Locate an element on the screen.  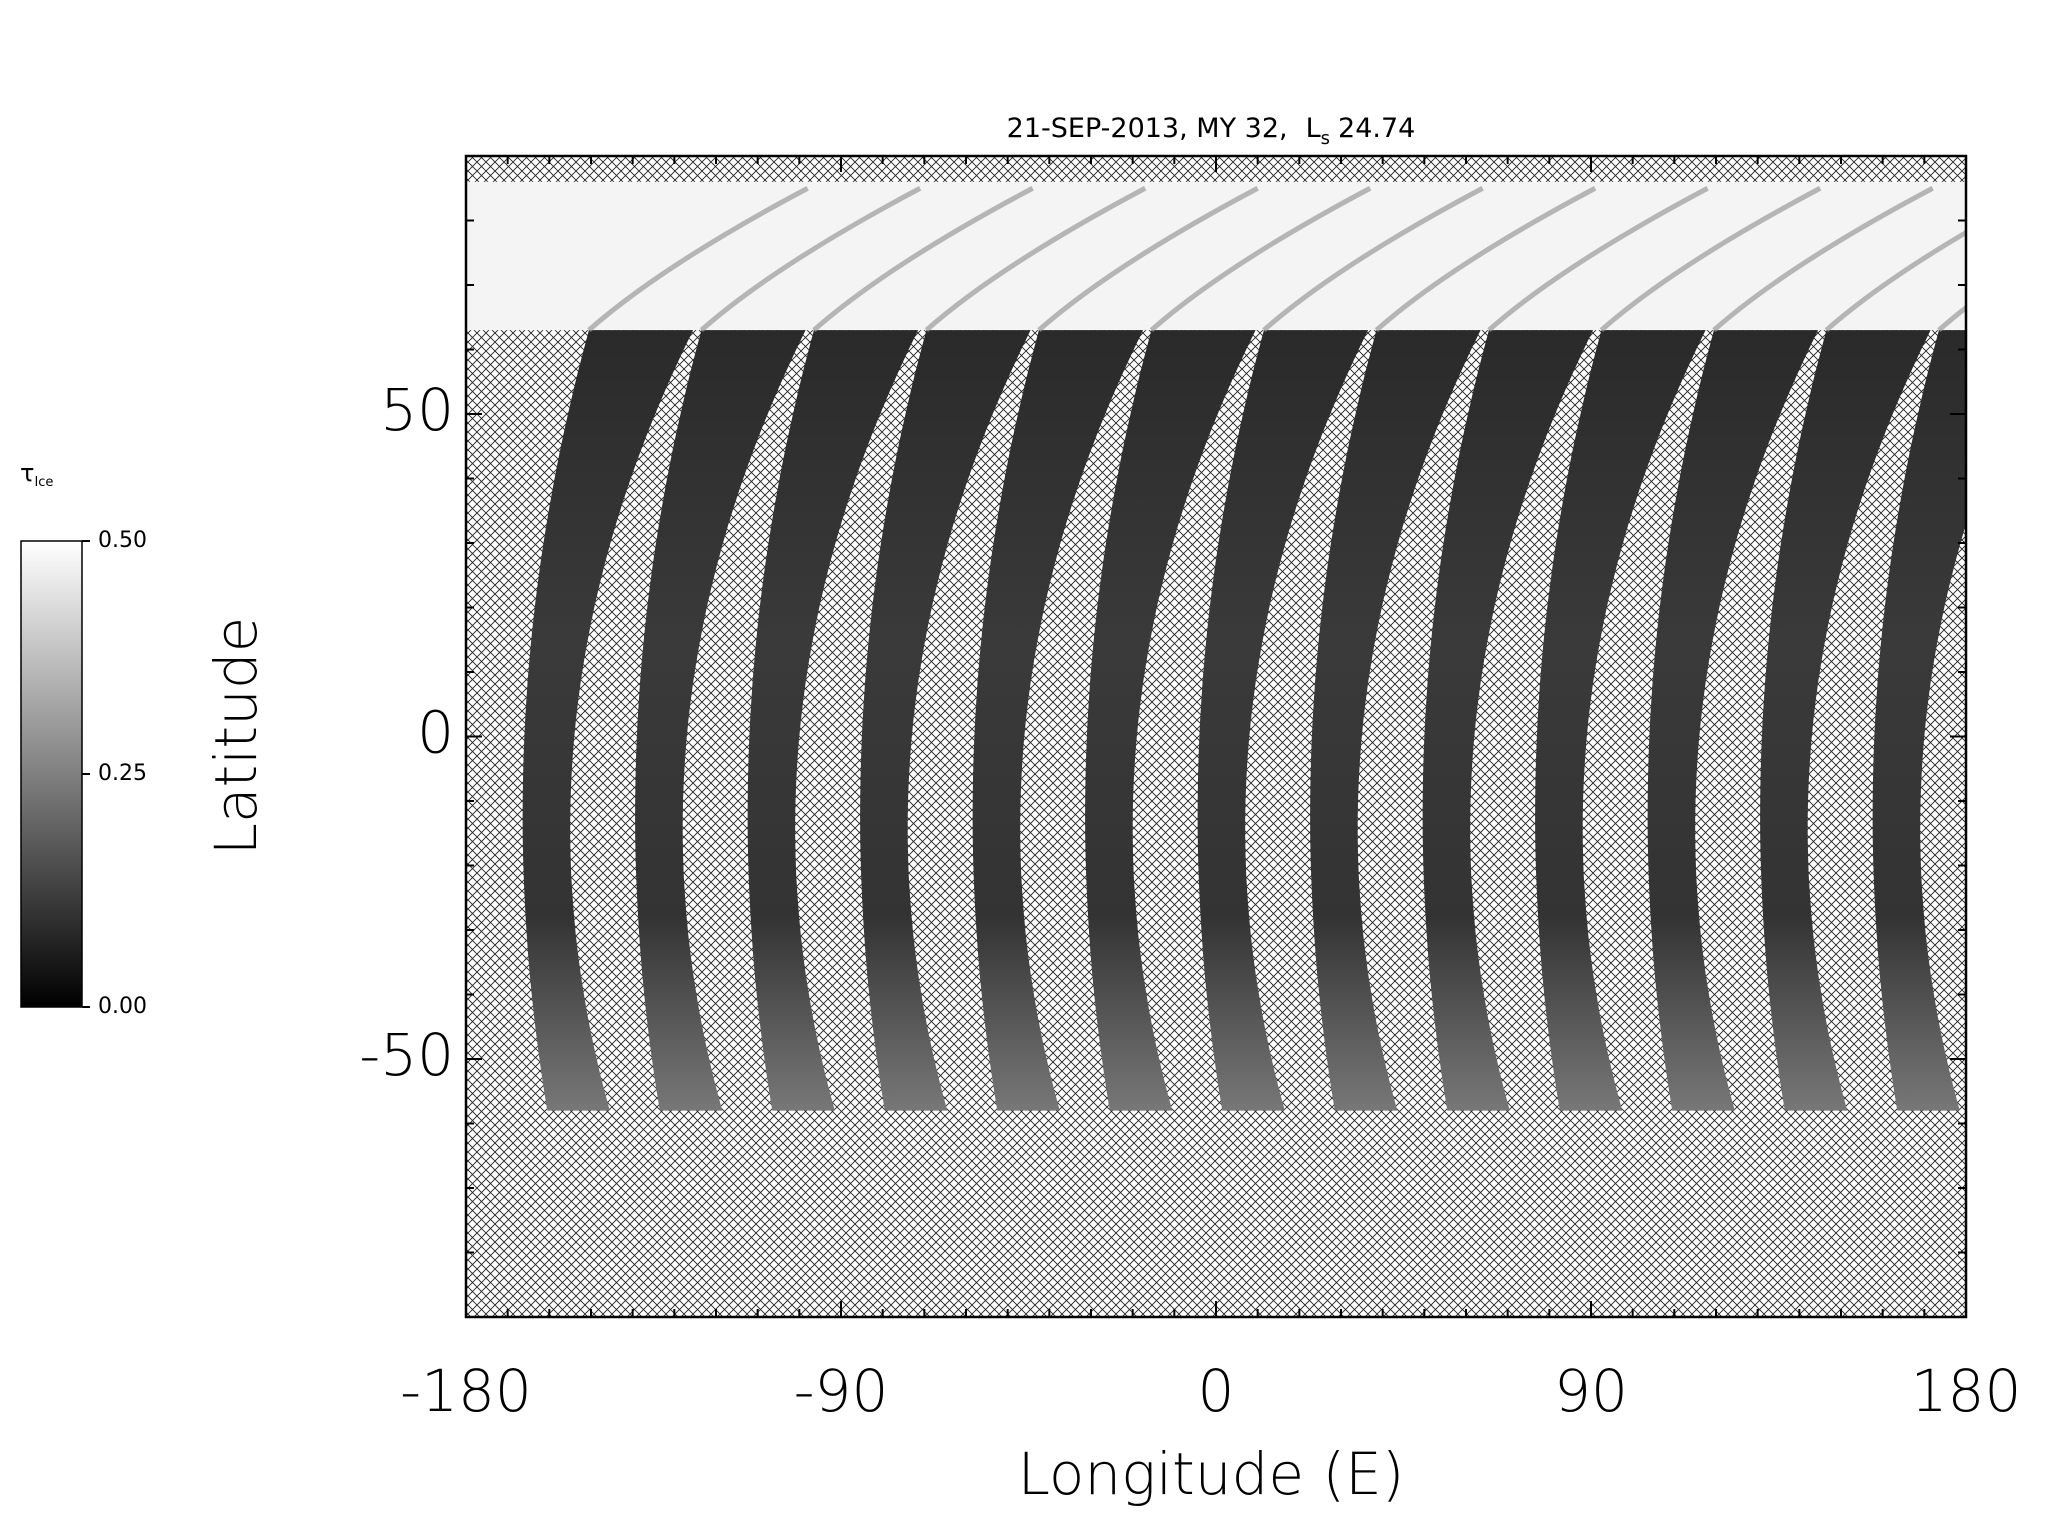
colorbar-axis: 0.00 0.25 0.50 is located at coordinates (114, 773).